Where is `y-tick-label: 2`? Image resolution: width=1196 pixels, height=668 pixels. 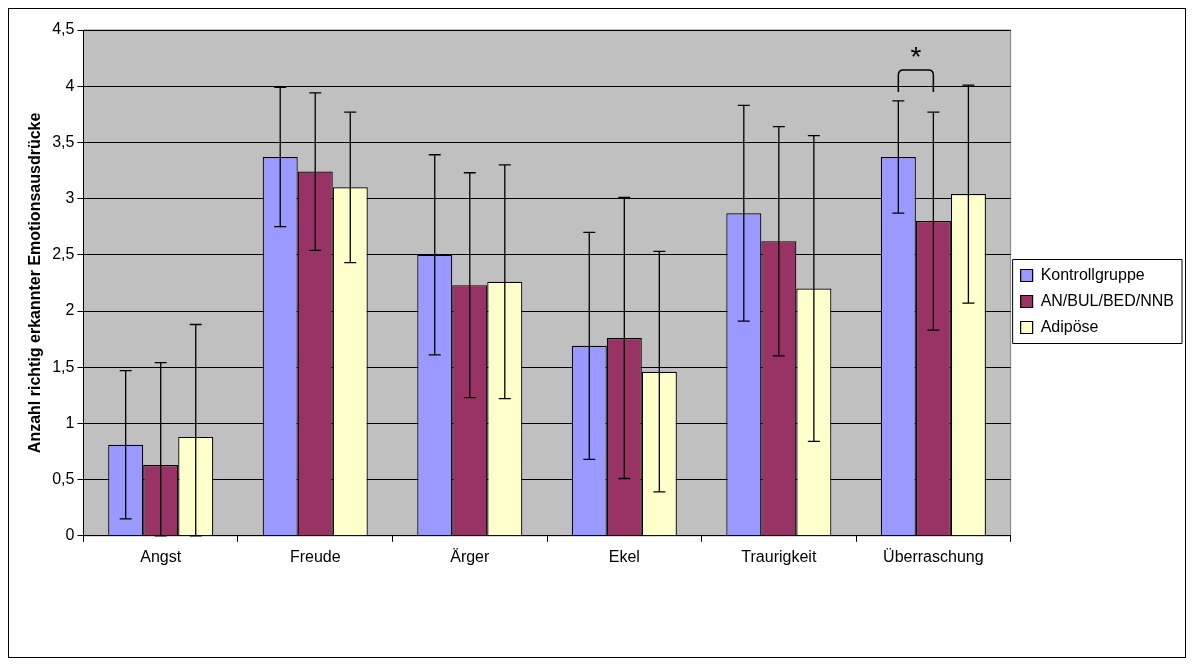
y-tick-label: 2 is located at coordinates (70, 310).